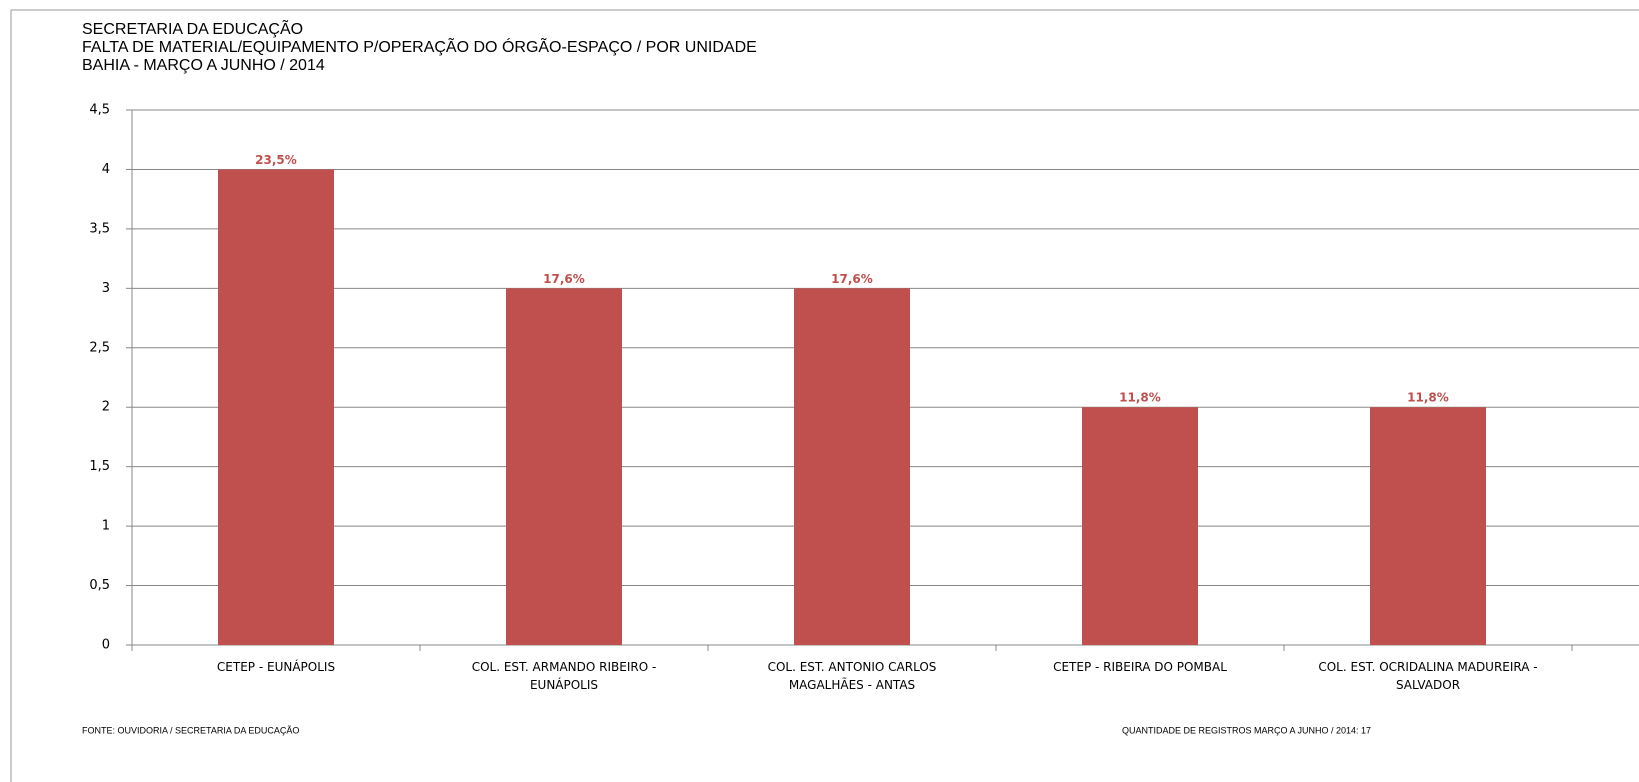 This screenshot has height=782, width=1639. Describe the element at coordinates (99, 585) in the screenshot. I see `y-tick-label: 0,5` at that location.